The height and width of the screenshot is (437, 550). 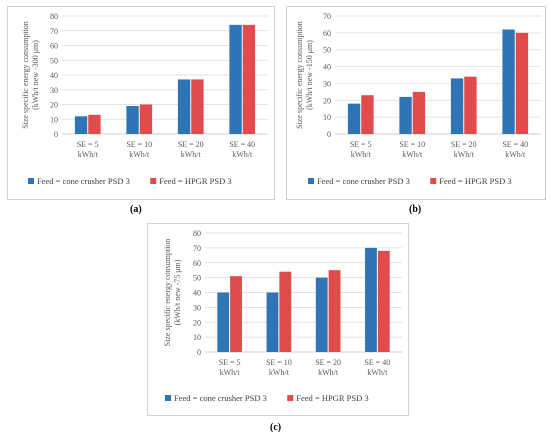 I want to click on panel-label-c: (c), so click(x=276, y=427).